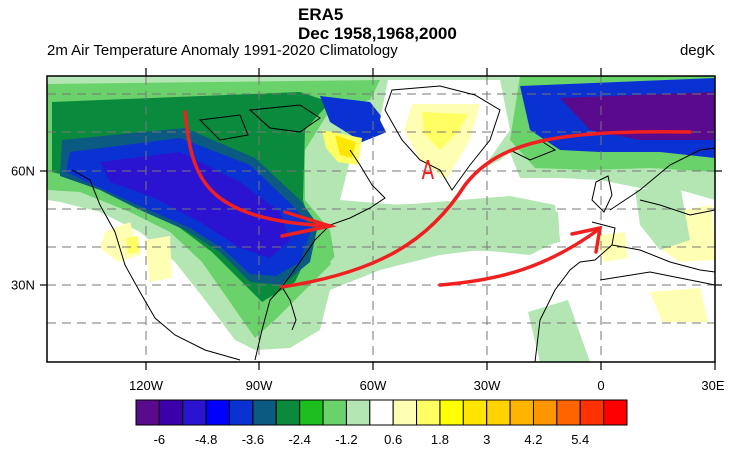 This screenshot has width=753, height=452. What do you see at coordinates (257, 169) in the screenshot?
I see `arrow-arctic-outbreak` at bounding box center [257, 169].